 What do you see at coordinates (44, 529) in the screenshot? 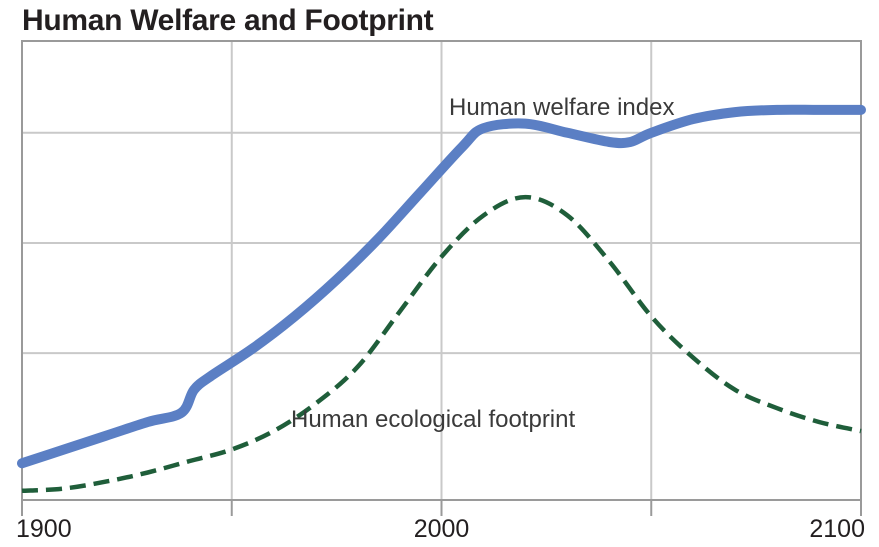
I see `x-tick-label: 1900` at bounding box center [44, 529].